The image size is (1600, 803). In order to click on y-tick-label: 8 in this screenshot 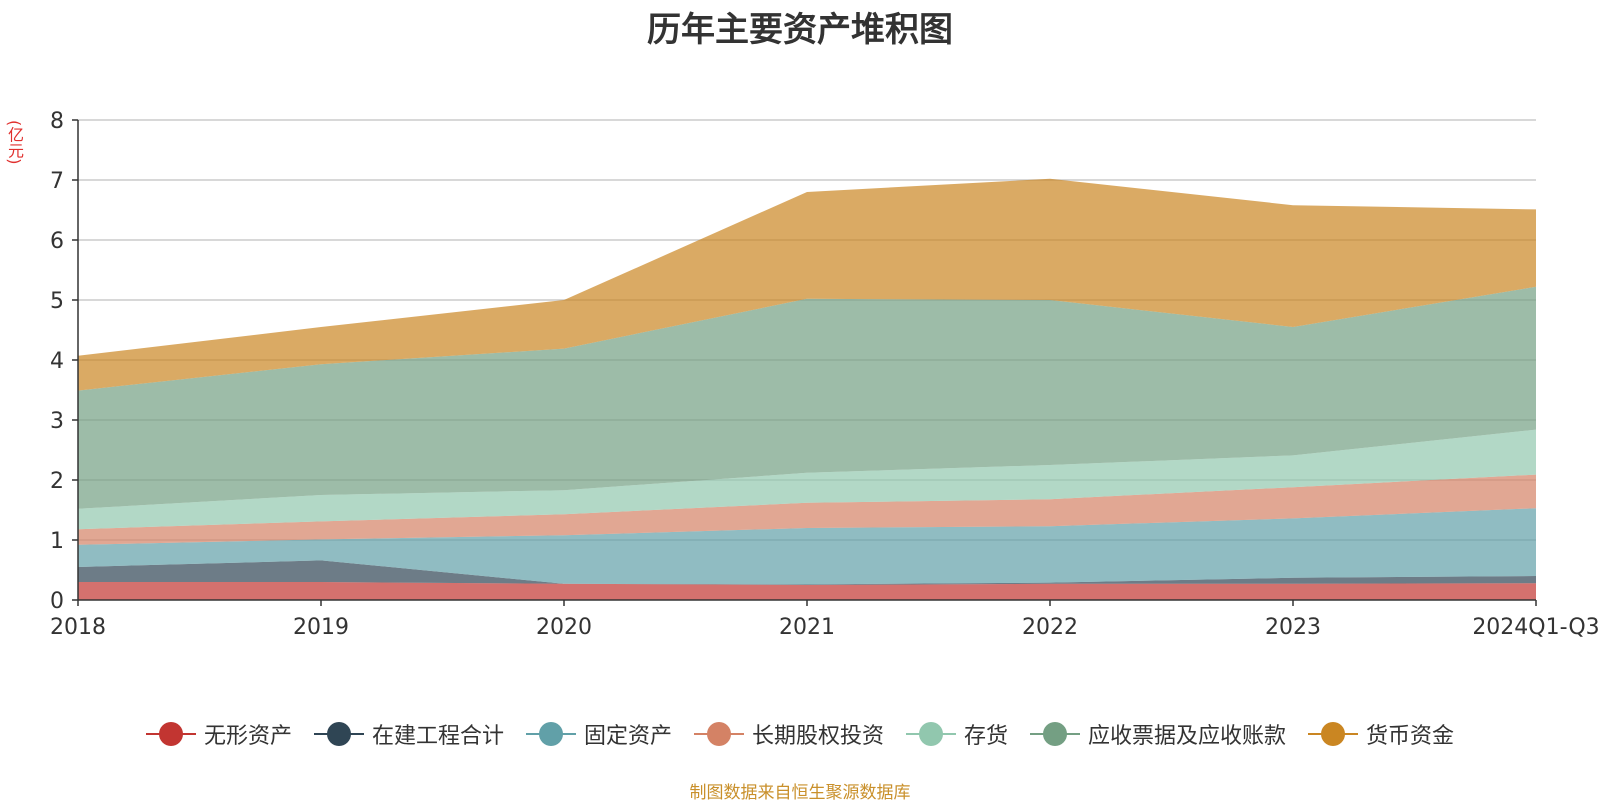, I will do `click(57, 121)`.